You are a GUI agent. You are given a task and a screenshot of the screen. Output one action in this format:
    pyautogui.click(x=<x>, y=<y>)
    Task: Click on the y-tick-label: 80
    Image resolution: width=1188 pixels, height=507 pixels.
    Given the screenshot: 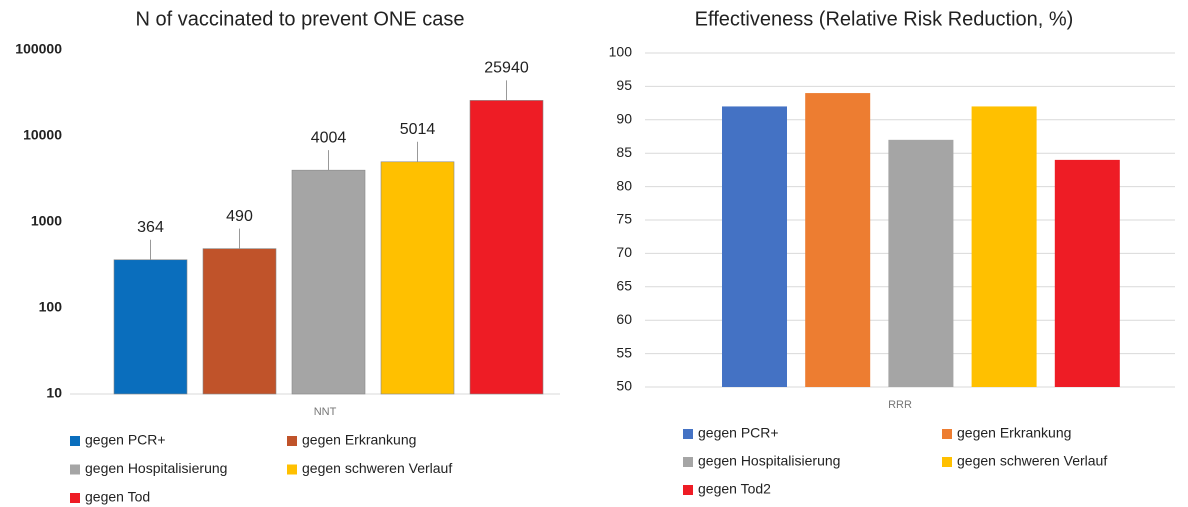 What is the action you would take?
    pyautogui.click(x=624, y=185)
    